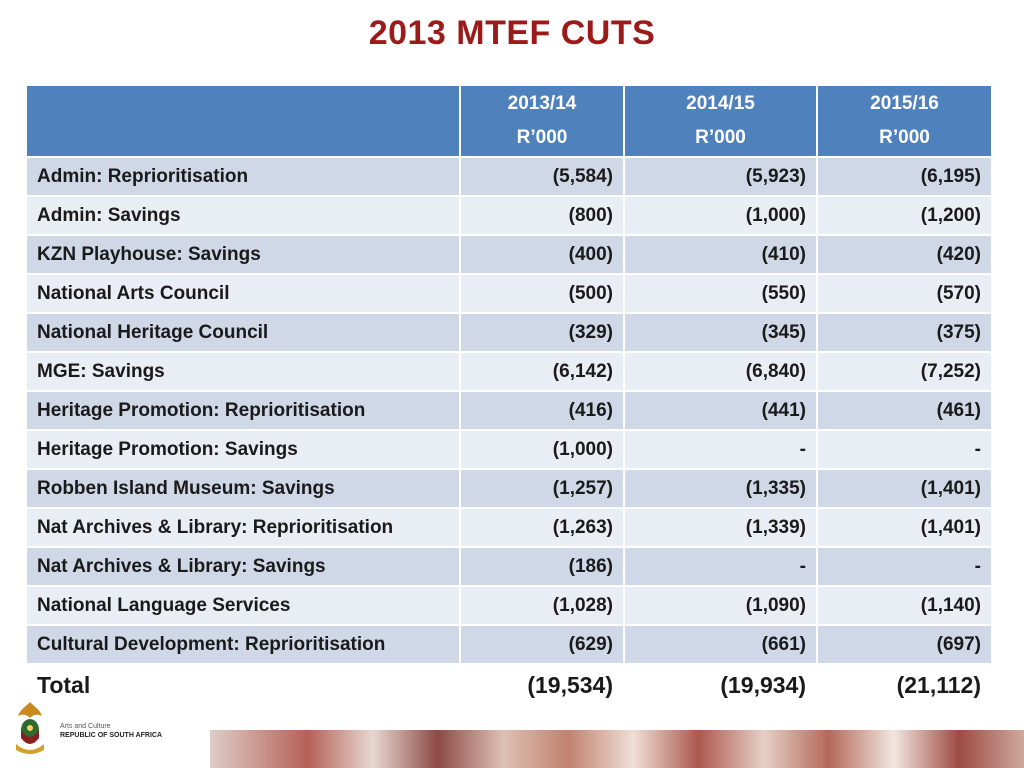  What do you see at coordinates (904, 644) in the screenshot?
I see `value-2015-16: (697)` at bounding box center [904, 644].